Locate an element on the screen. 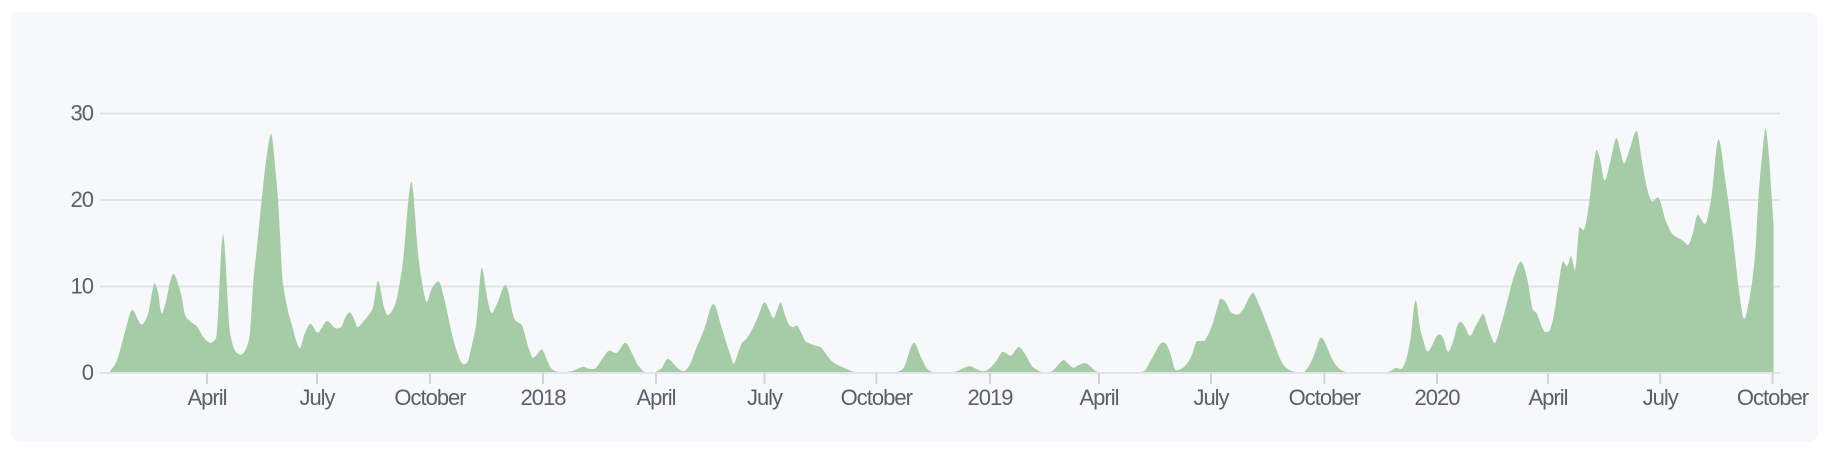 This screenshot has height=454, width=1832. svg-text: 2019 is located at coordinates (991, 397).